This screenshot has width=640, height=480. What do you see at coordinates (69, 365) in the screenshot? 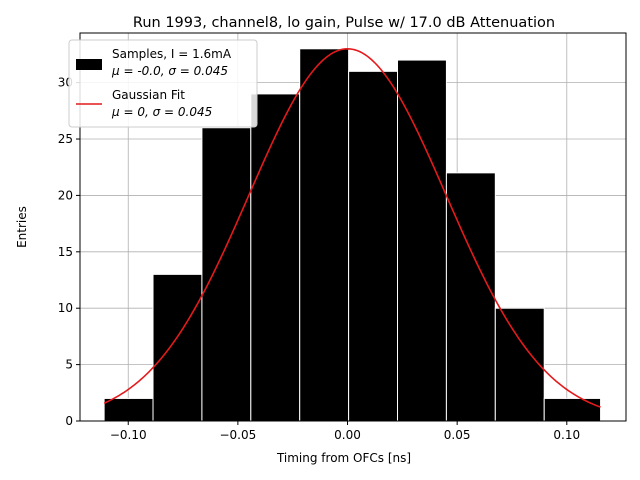
I see `y-tick-label: 5` at bounding box center [69, 365].